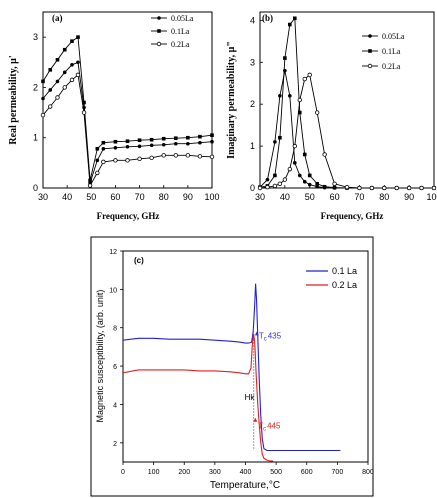 This screenshot has width=437, height=498. Describe the element at coordinates (276, 472) in the screenshot. I see `x-tick-label: 500` at that location.